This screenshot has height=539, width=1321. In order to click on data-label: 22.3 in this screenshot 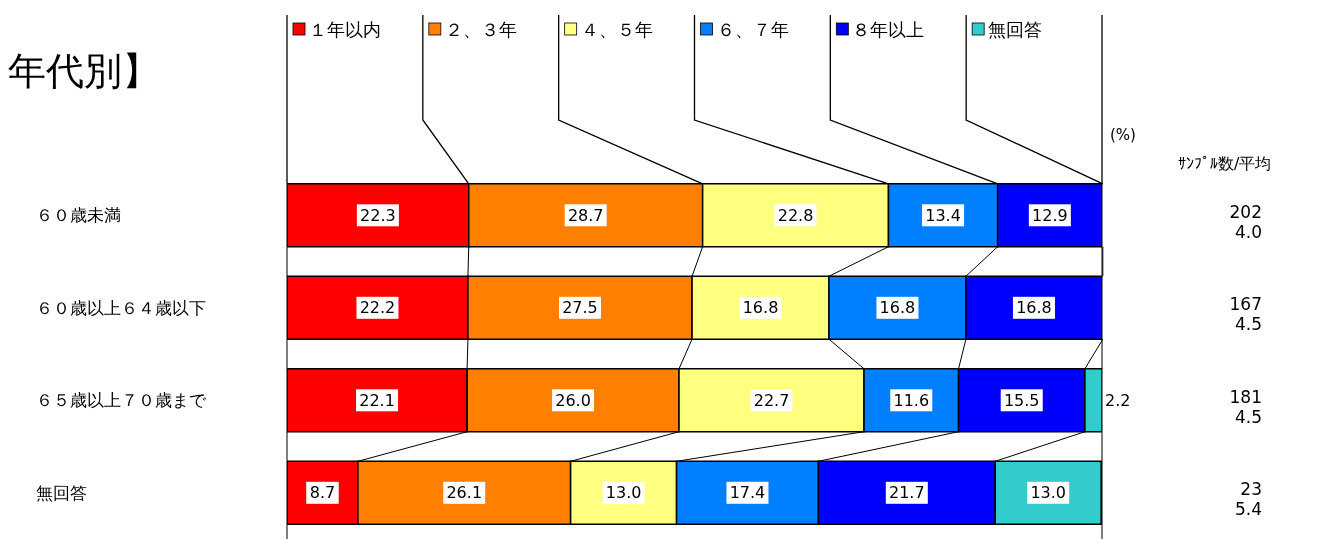, I will do `click(378, 215)`.